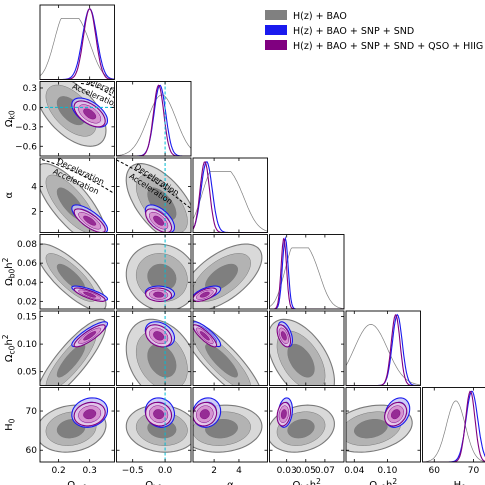  What do you see at coordinates (27, 283) in the screenshot?
I see `y-tick-label: 0.04` at bounding box center [27, 283].